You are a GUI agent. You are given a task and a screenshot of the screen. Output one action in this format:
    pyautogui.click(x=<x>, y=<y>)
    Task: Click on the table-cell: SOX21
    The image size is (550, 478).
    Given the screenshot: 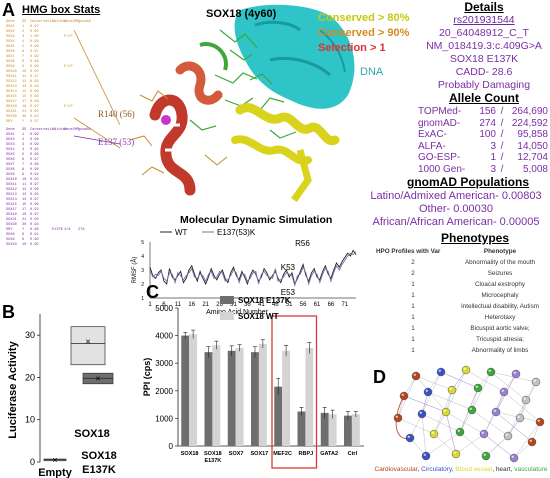 What is the action you would take?
    pyautogui.click(x=11, y=220)
    